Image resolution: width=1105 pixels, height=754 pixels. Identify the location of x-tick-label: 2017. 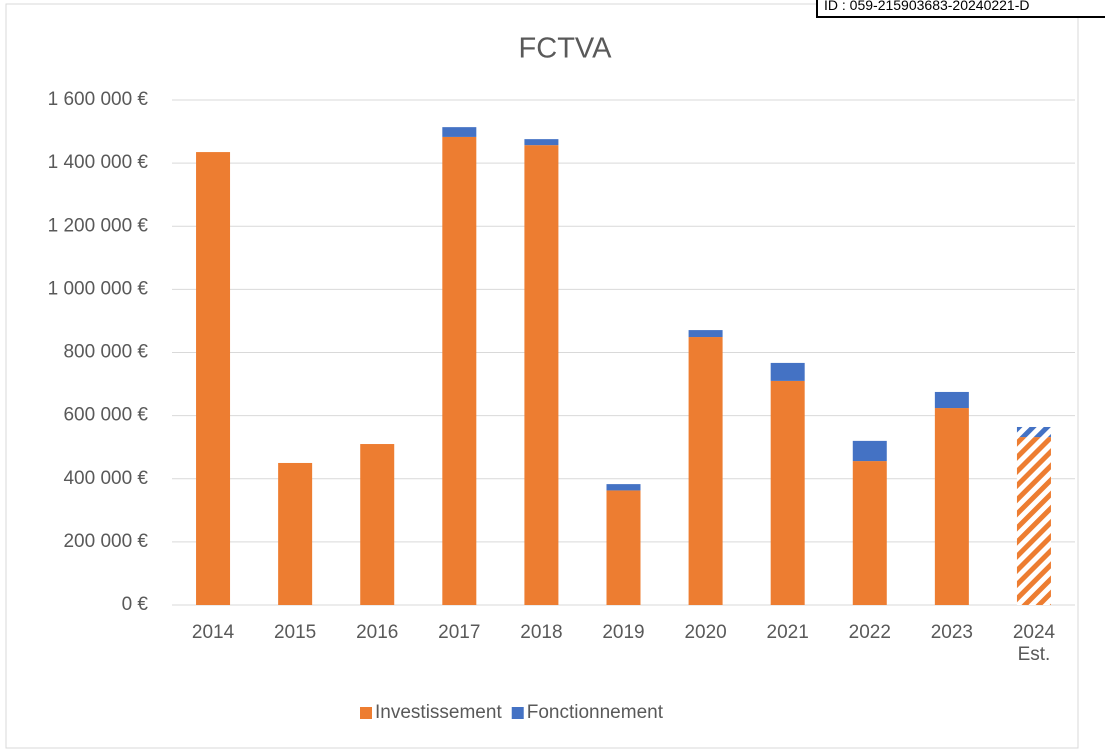
(459, 632).